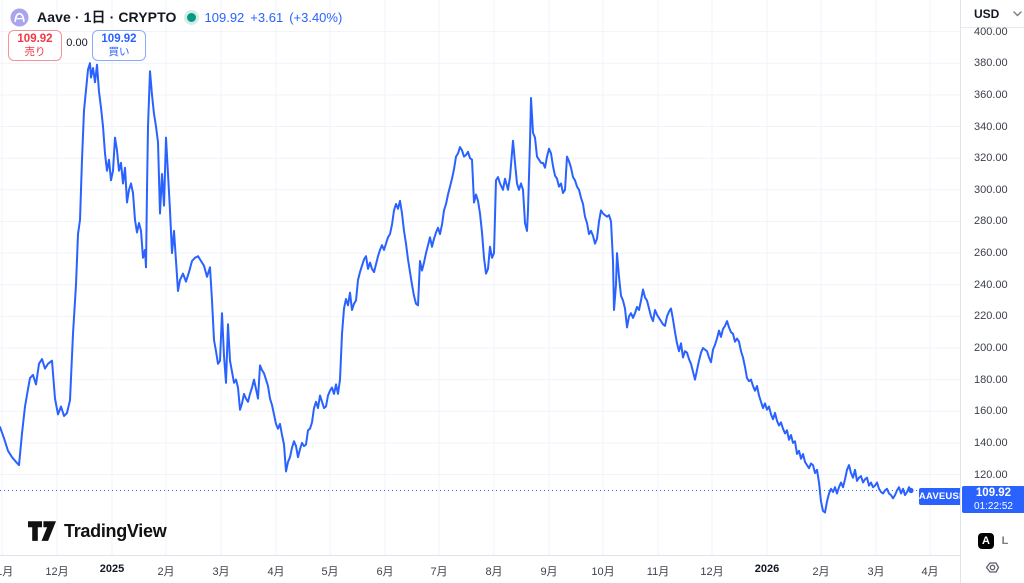  I want to click on price-tick-label: 380.00, so click(991, 63).